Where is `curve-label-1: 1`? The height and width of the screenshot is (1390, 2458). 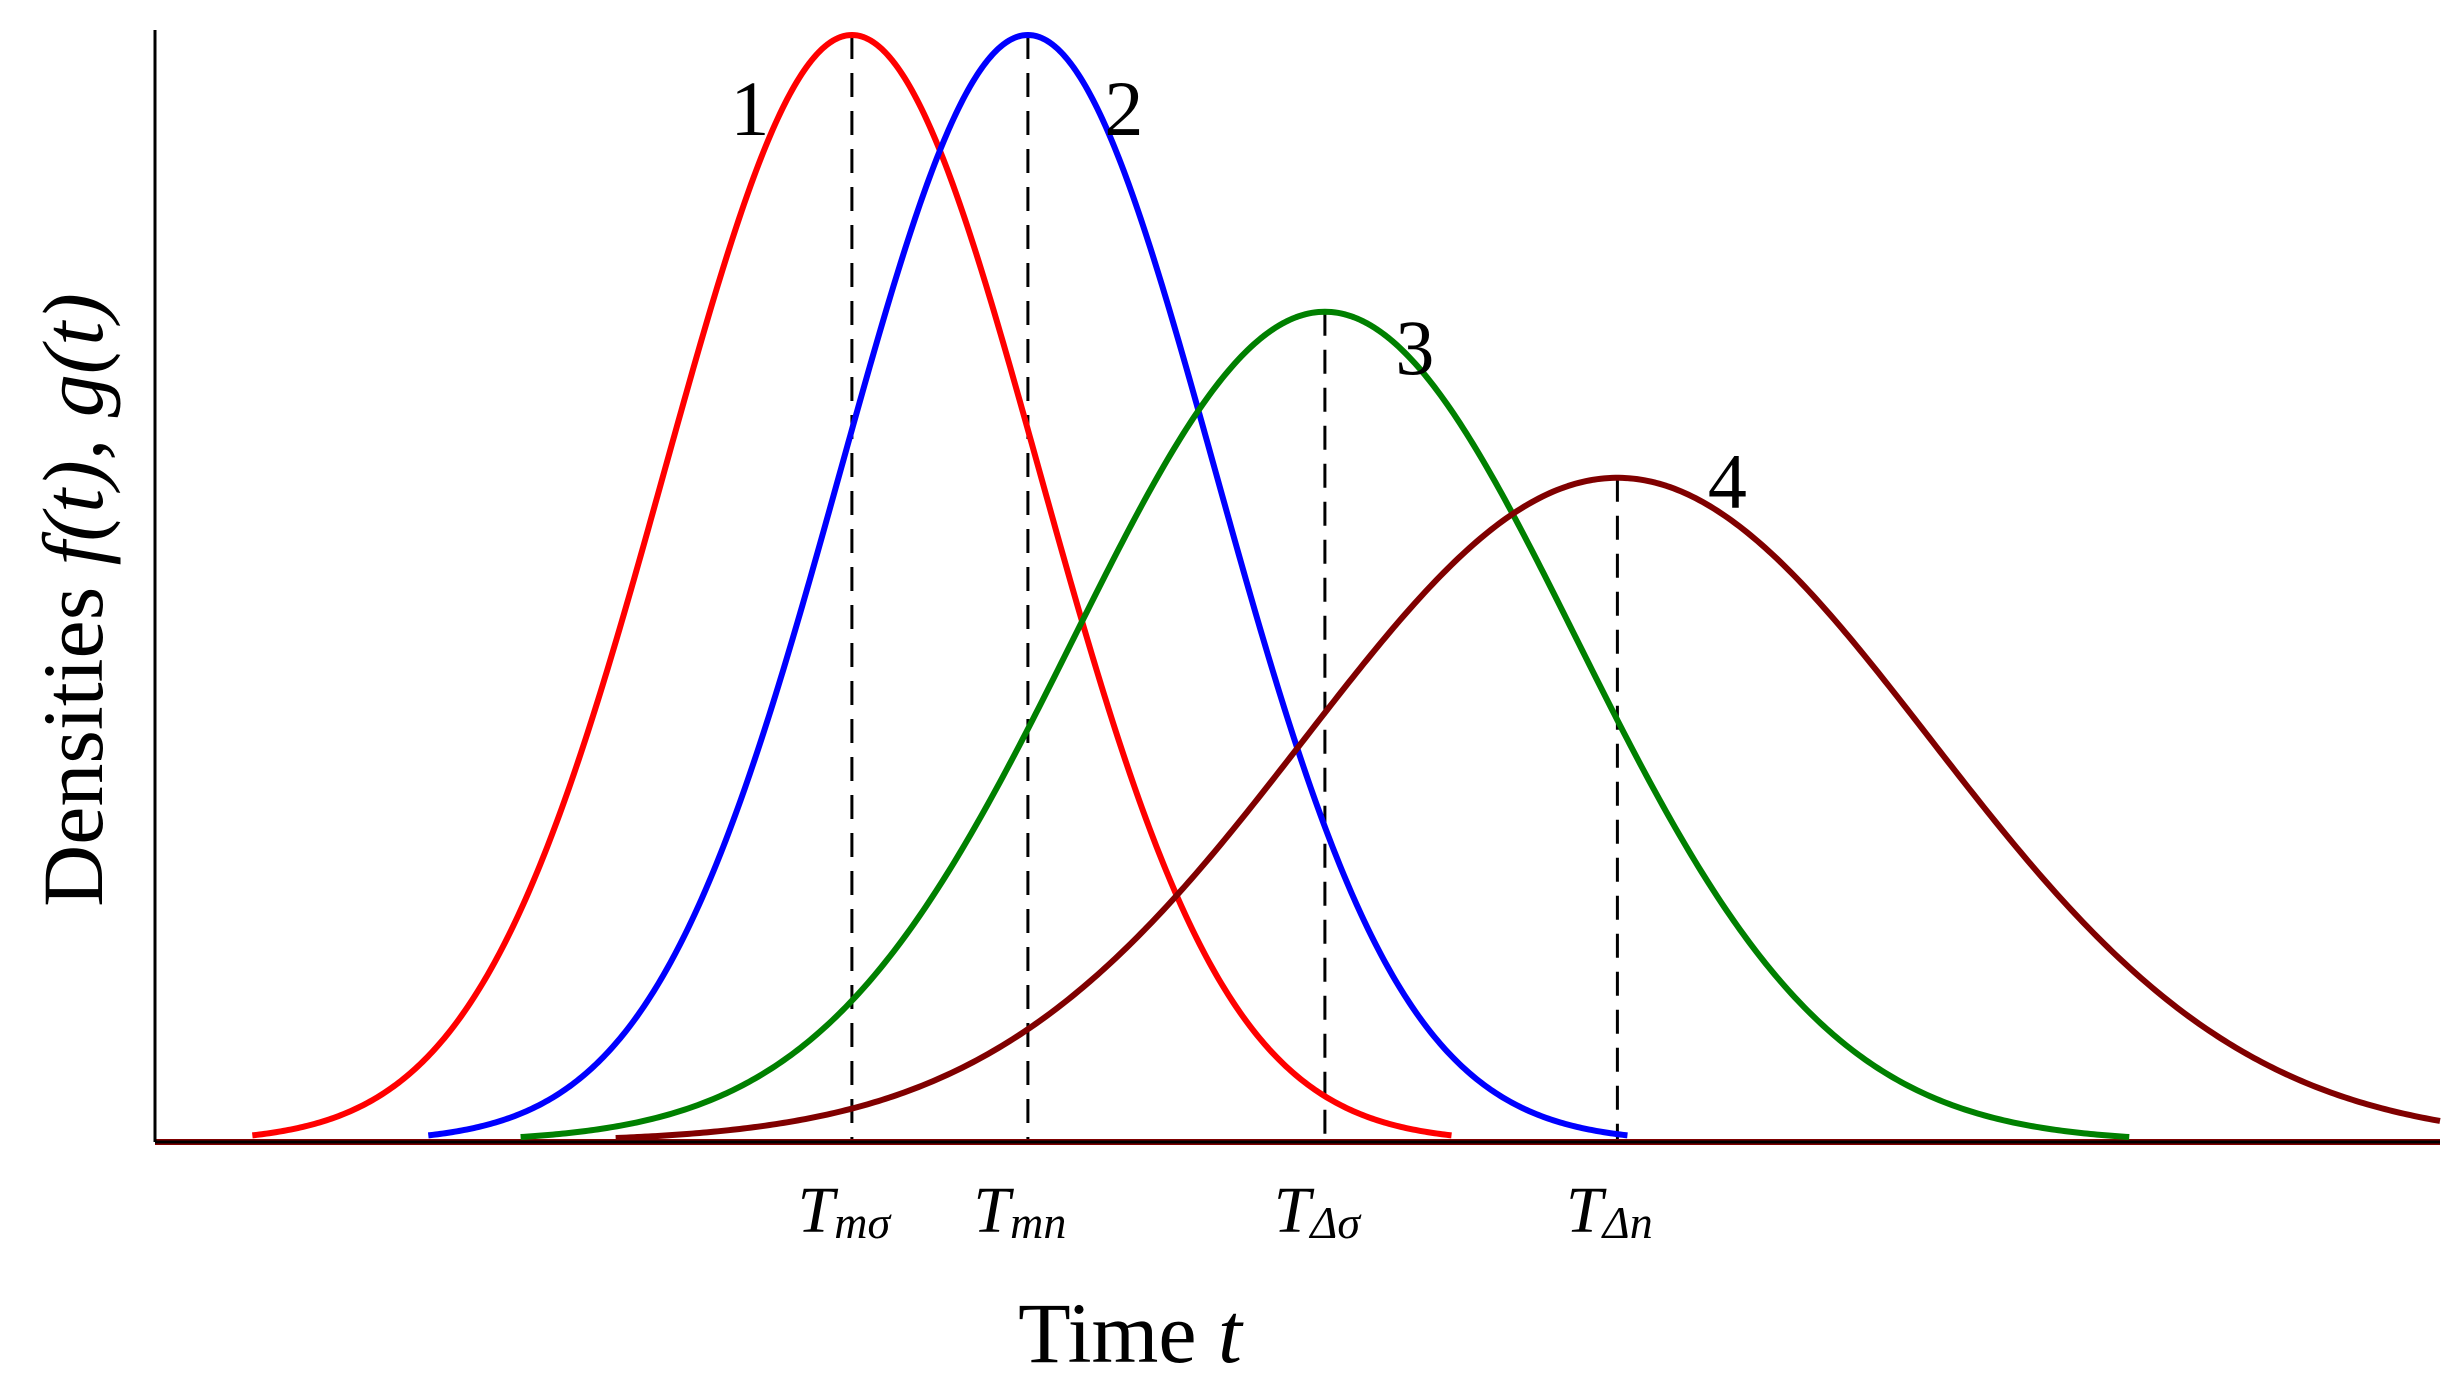 curve-label-1: 1 is located at coordinates (749, 108).